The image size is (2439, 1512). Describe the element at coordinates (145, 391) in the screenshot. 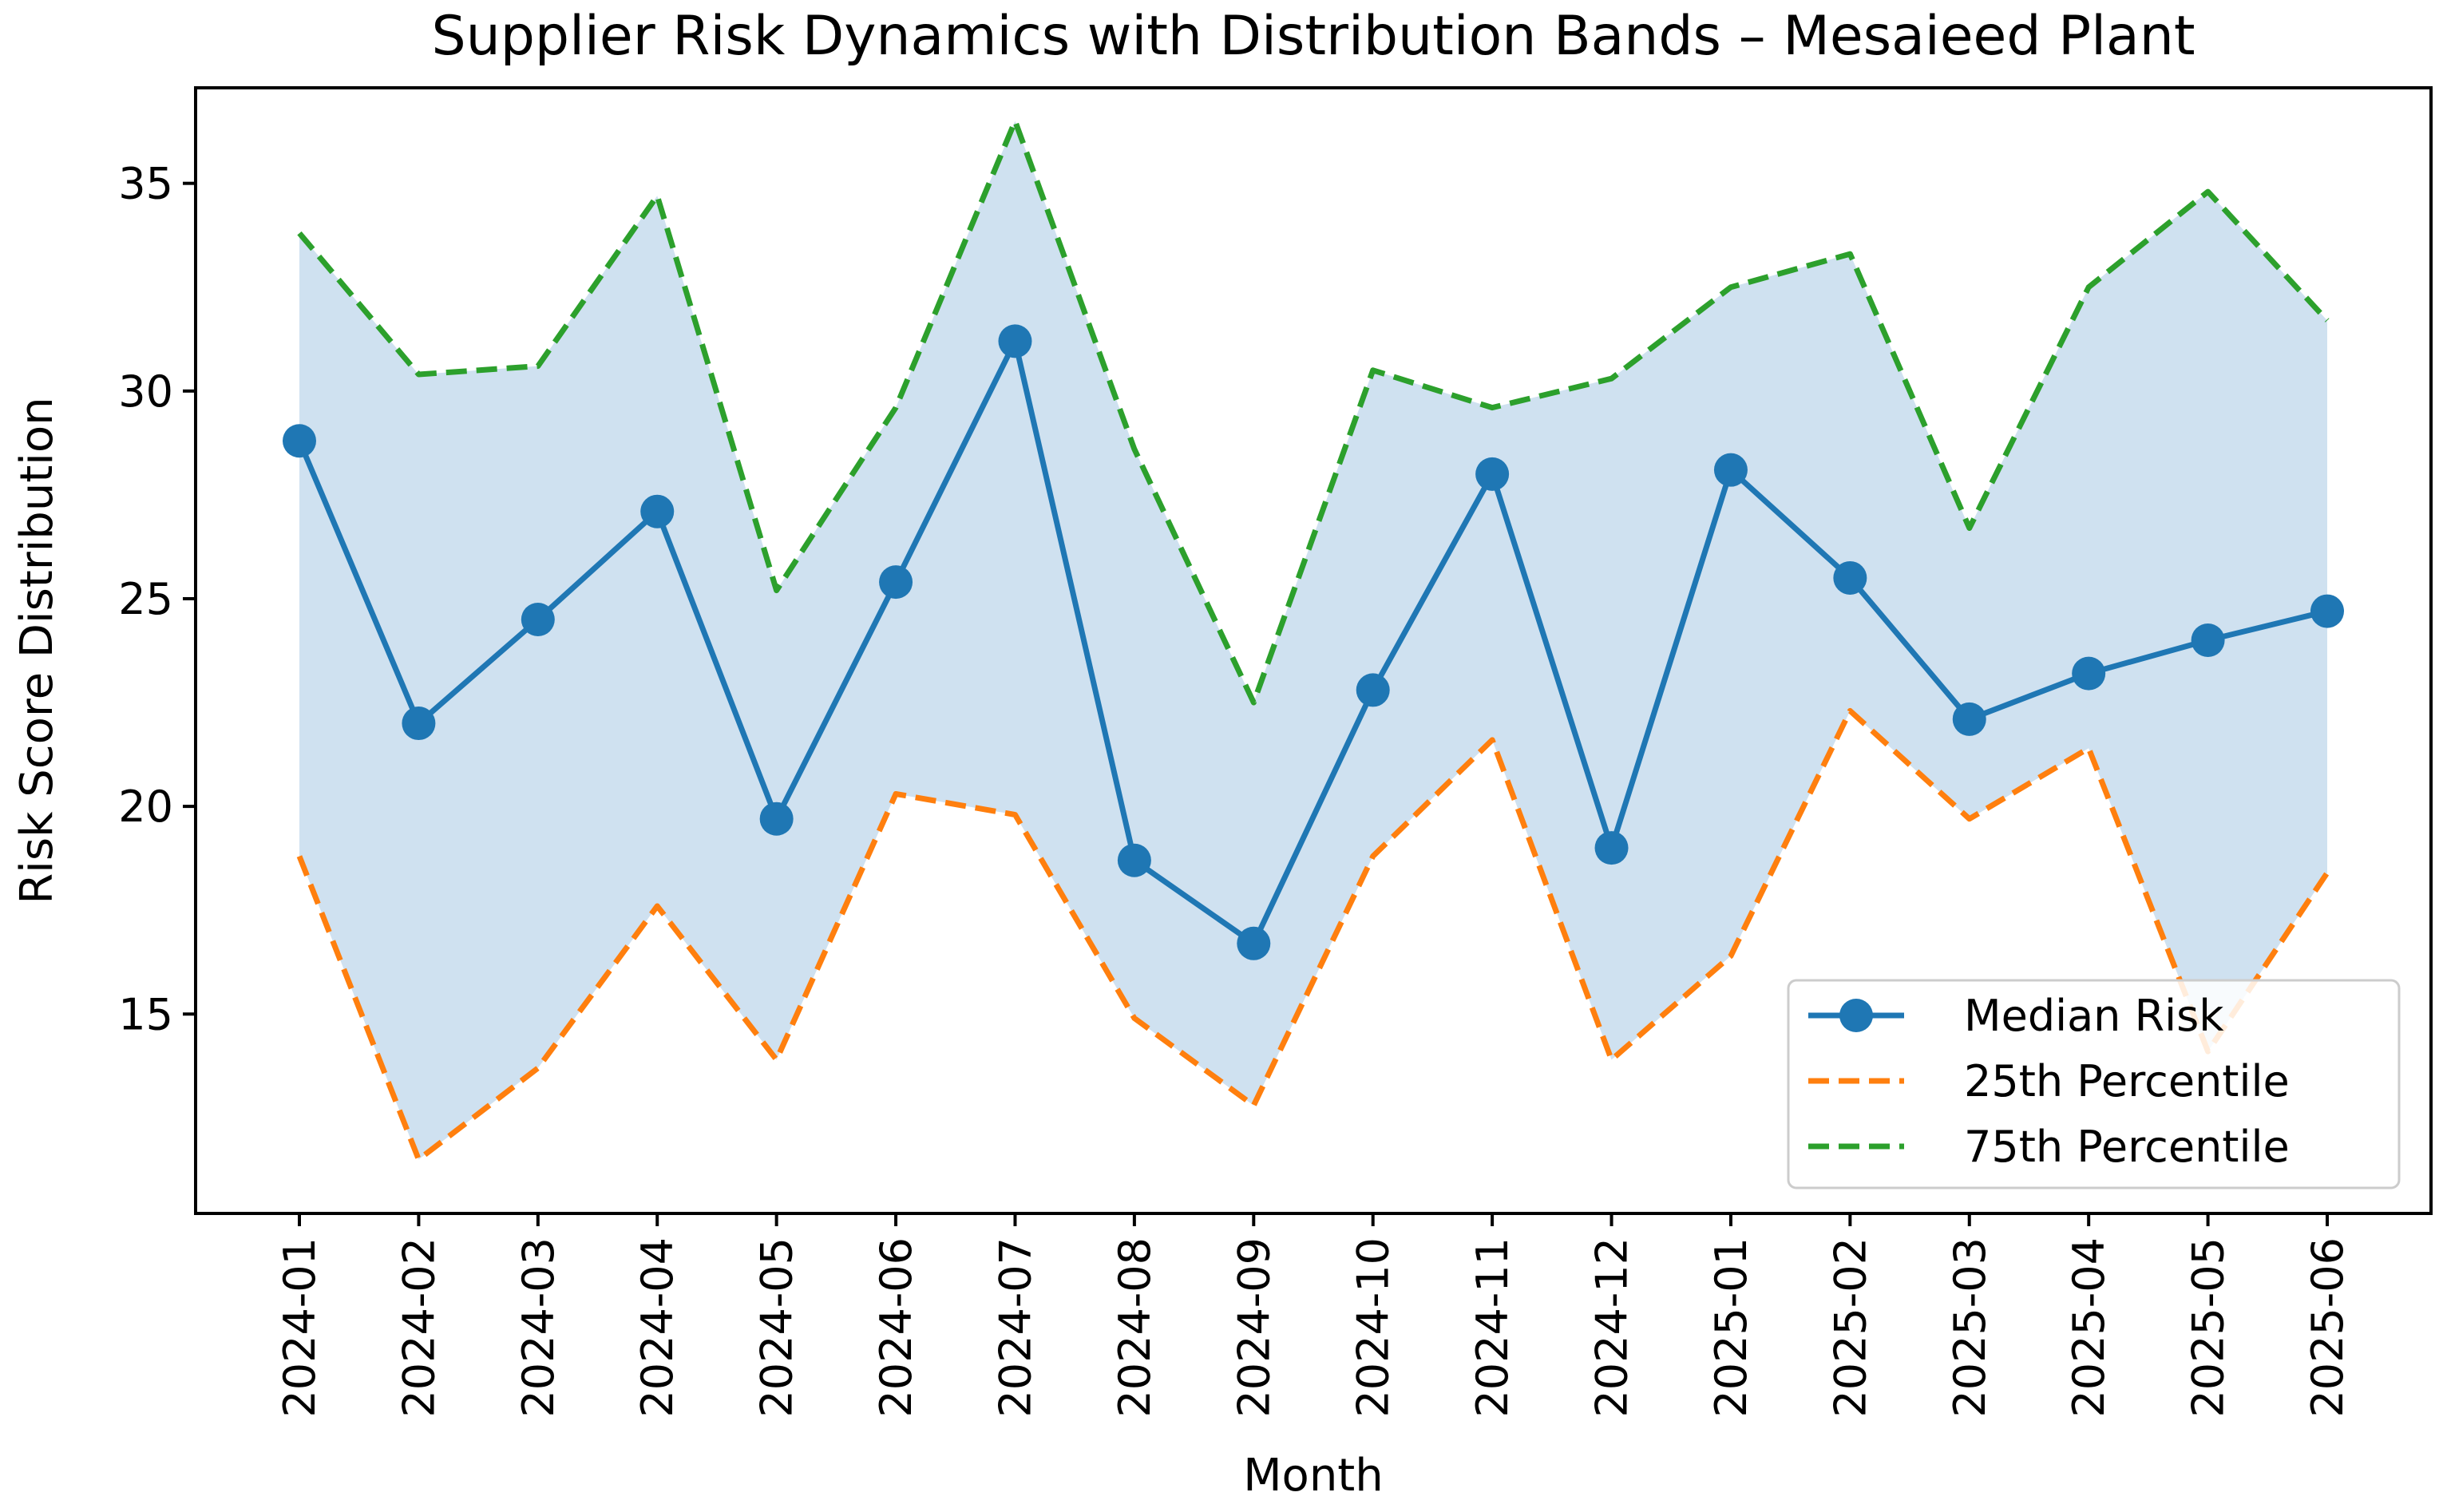

I see `y-tick-label-30: 30` at that location.